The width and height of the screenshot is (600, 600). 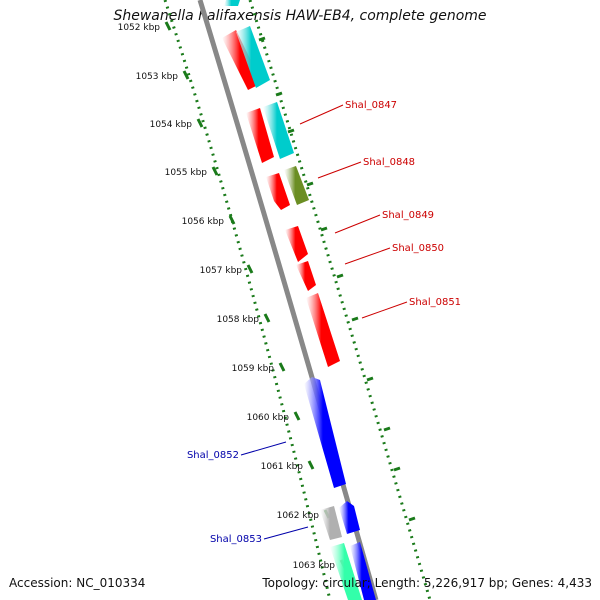 I want to click on gene-mint, so click(x=346, y=571).